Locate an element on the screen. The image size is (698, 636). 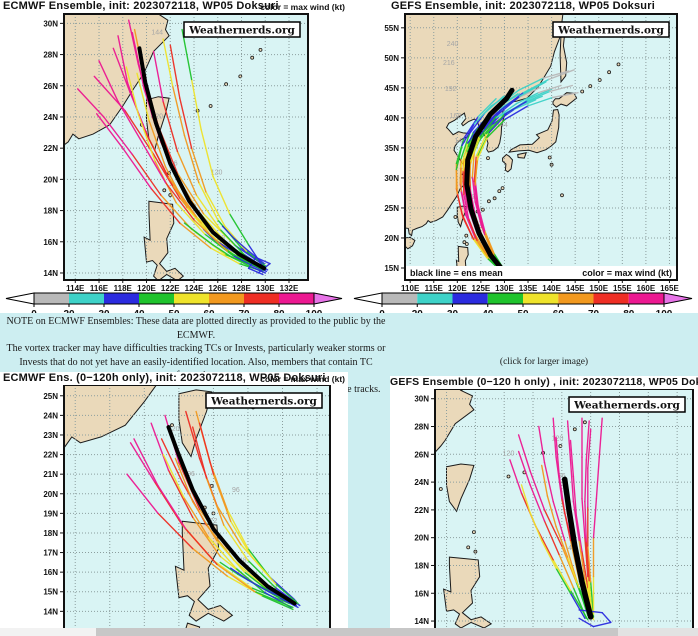
coastline-layer is located at coordinates (511, 508).